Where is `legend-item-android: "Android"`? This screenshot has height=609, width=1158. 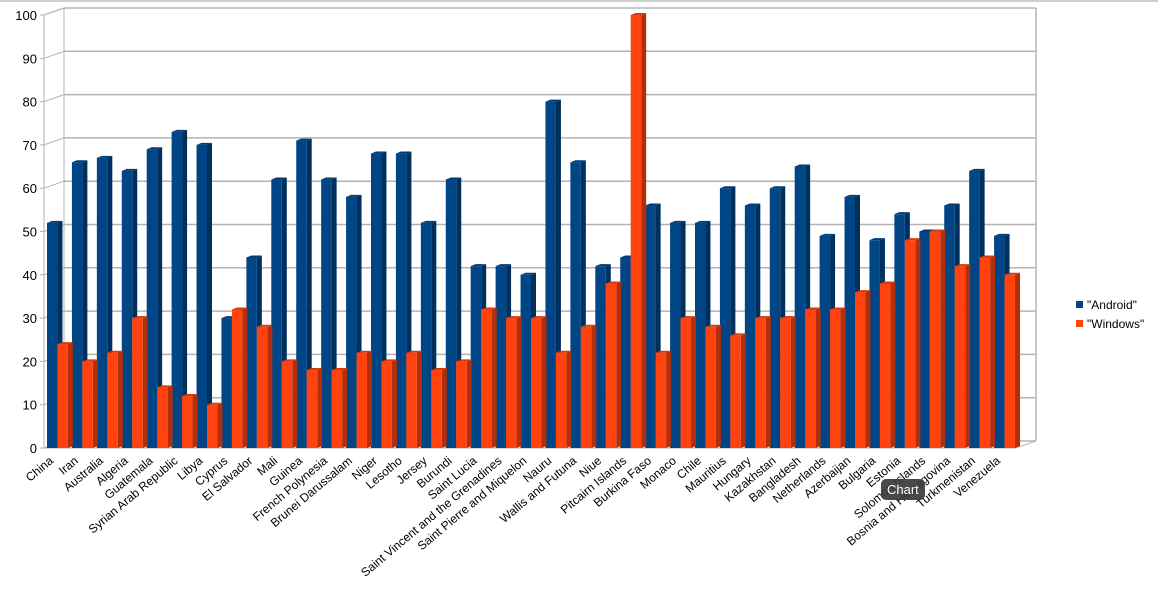 legend-item-android: "Android" is located at coordinates (1110, 304).